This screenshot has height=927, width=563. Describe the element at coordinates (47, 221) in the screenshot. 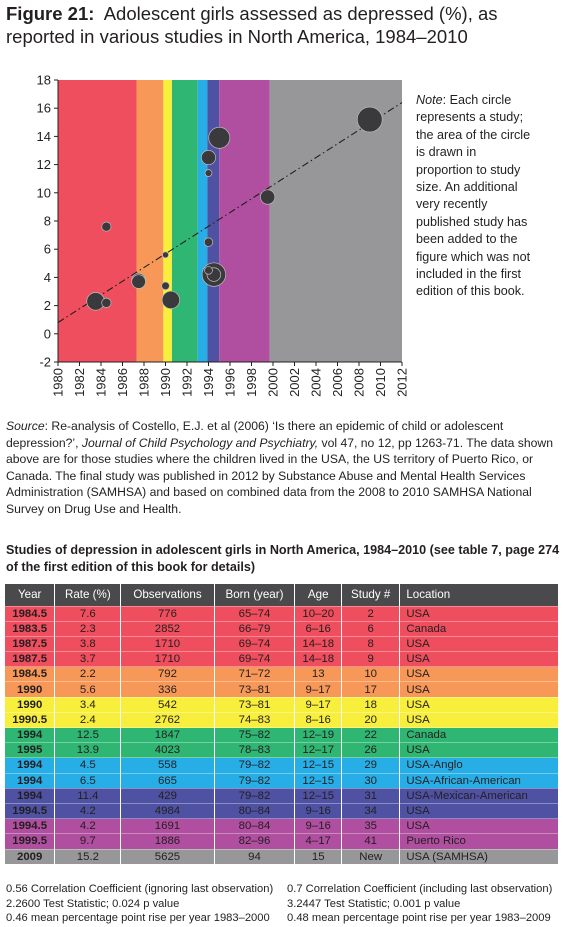

I see `y-tick-label: 8` at that location.